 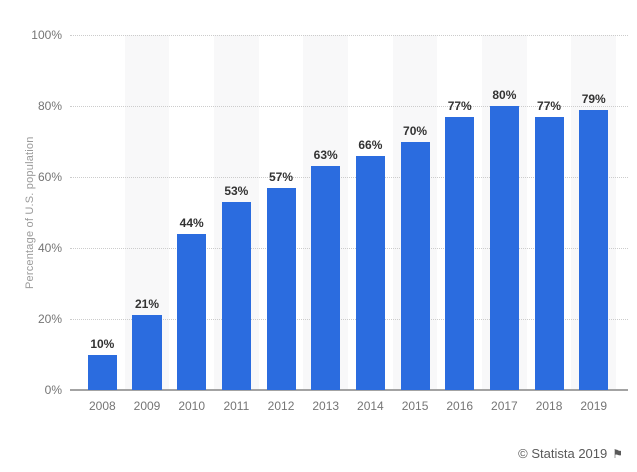 What do you see at coordinates (549, 406) in the screenshot?
I see `x-tick-label: 2018` at bounding box center [549, 406].